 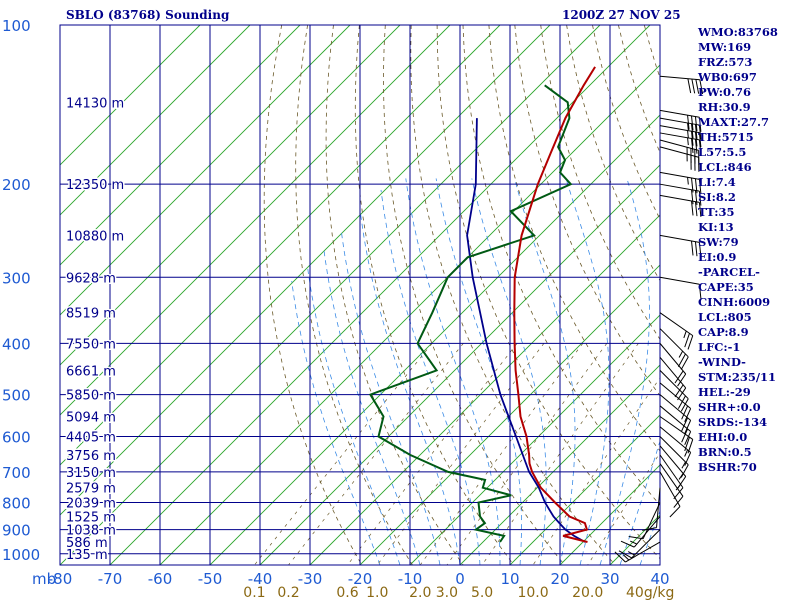 I want to click on sounding-parameter: LCL:846, so click(x=725, y=167).